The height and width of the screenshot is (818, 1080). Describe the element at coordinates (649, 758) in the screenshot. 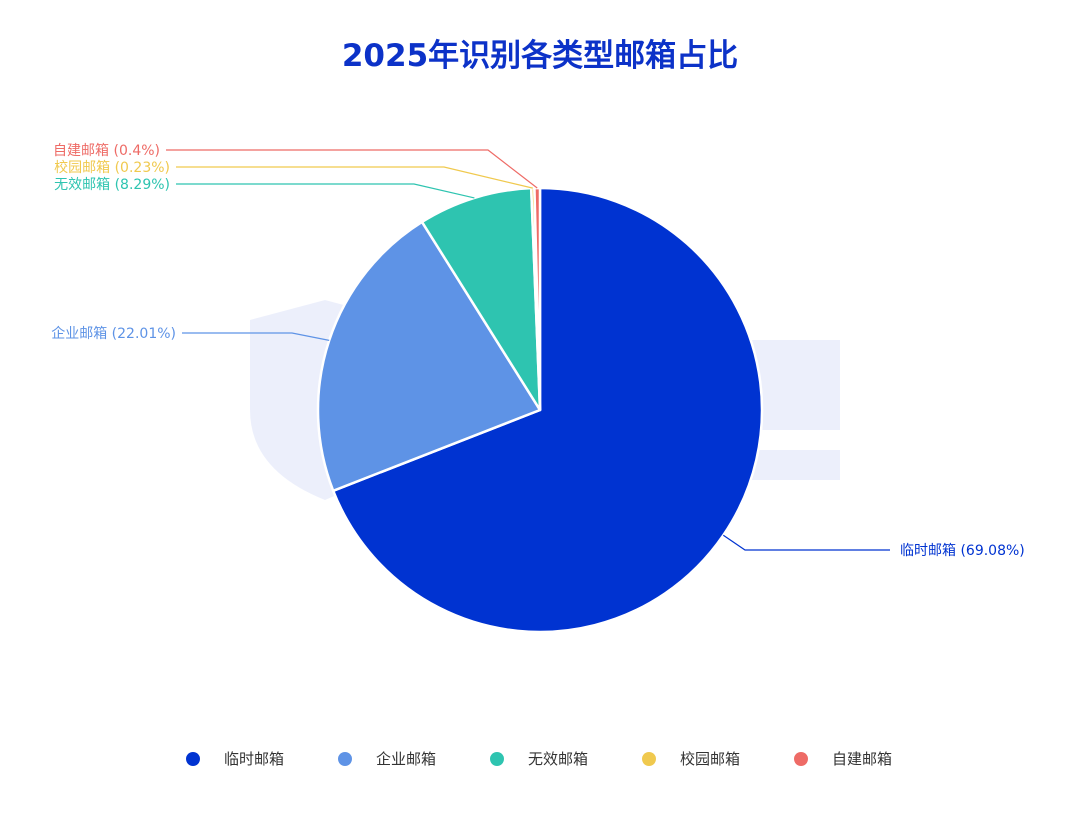

I see `legend-dot-campus` at that location.